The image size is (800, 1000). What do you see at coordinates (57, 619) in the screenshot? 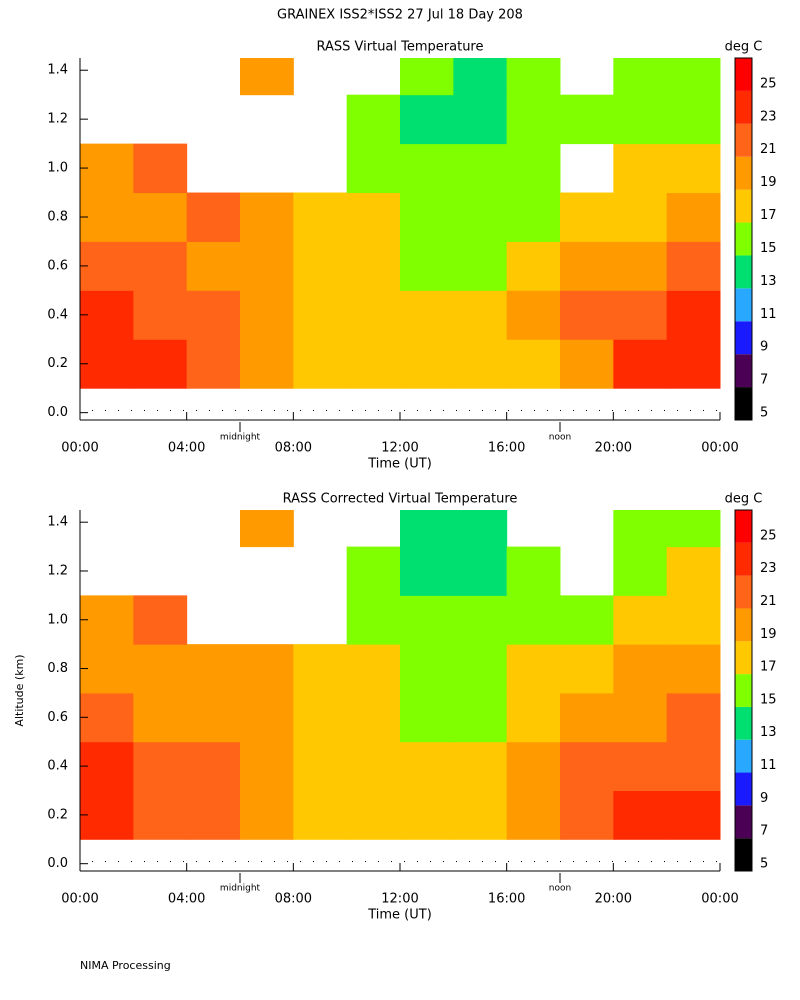
I see `y-tick-label: 1.0` at bounding box center [57, 619].